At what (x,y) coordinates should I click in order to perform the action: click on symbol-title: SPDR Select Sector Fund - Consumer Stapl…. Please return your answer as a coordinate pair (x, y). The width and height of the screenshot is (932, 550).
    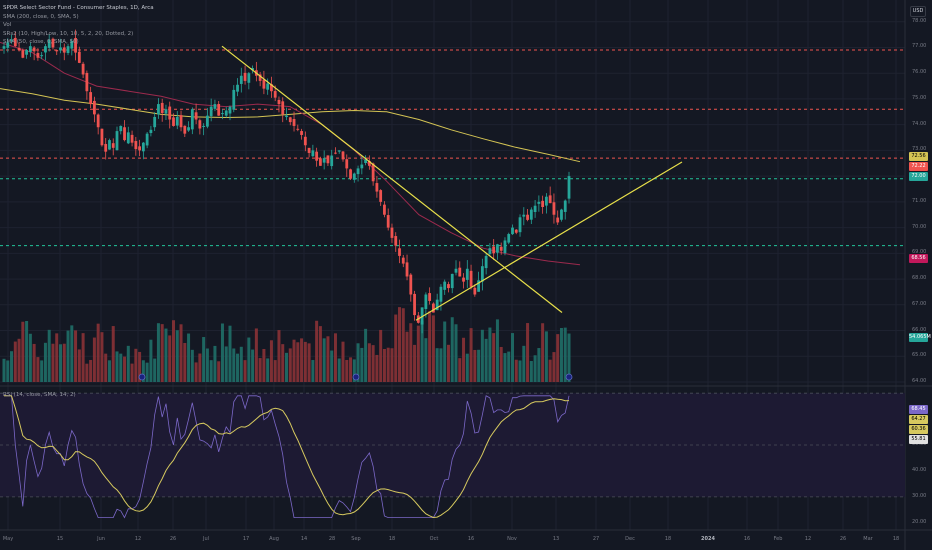
    Looking at the image, I should click on (78, 8).